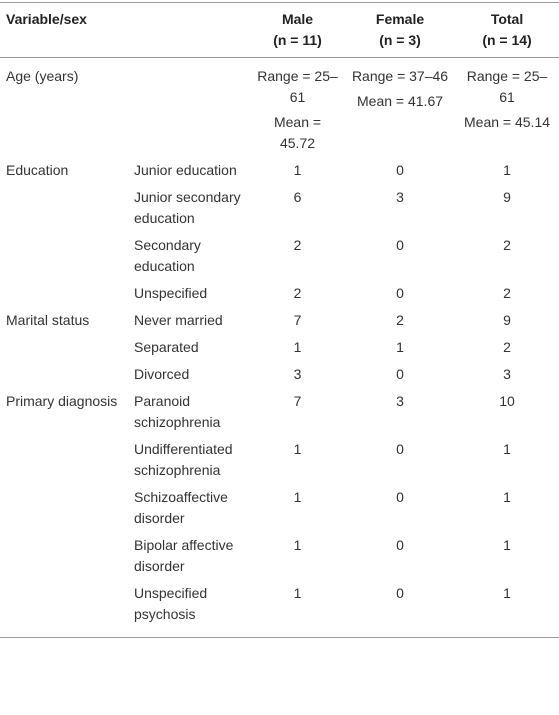  Describe the element at coordinates (167, 255) in the screenshot. I see `row-label: Secondary education` at that location.